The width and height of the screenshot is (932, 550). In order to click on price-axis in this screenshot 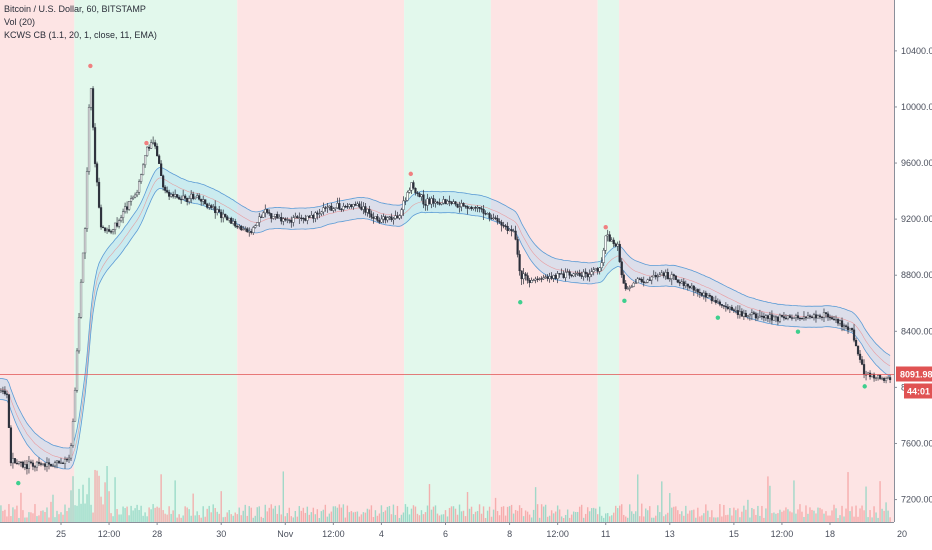, I will do `click(913, 275)`.